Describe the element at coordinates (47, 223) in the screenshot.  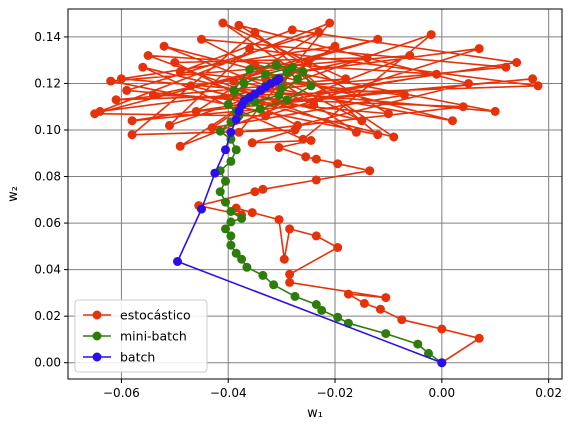
I see `y-tick-label: 0.06` at that location.